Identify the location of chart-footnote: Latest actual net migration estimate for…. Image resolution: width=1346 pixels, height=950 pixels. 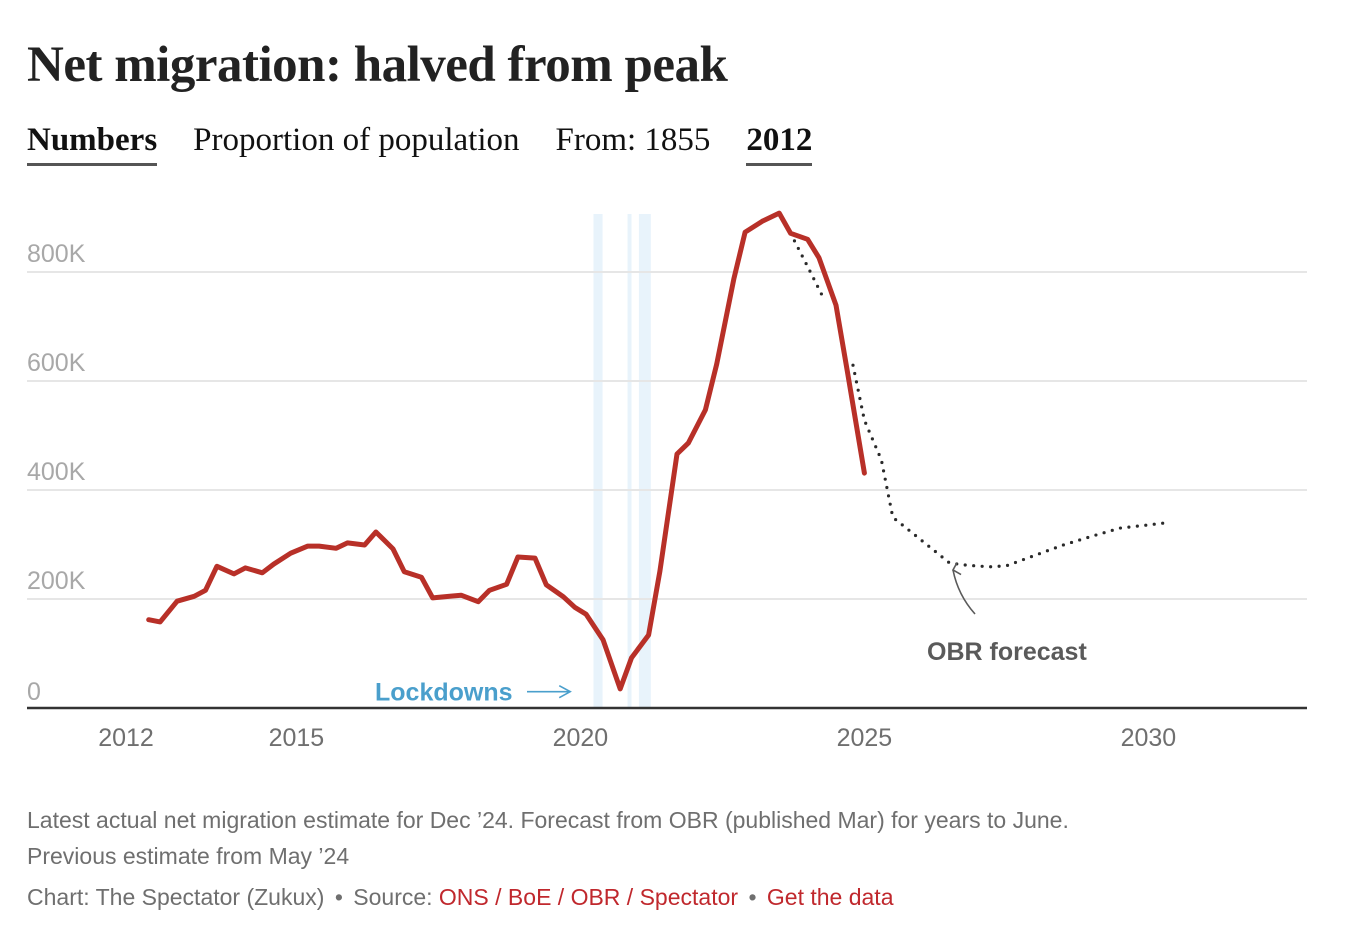
(652, 838).